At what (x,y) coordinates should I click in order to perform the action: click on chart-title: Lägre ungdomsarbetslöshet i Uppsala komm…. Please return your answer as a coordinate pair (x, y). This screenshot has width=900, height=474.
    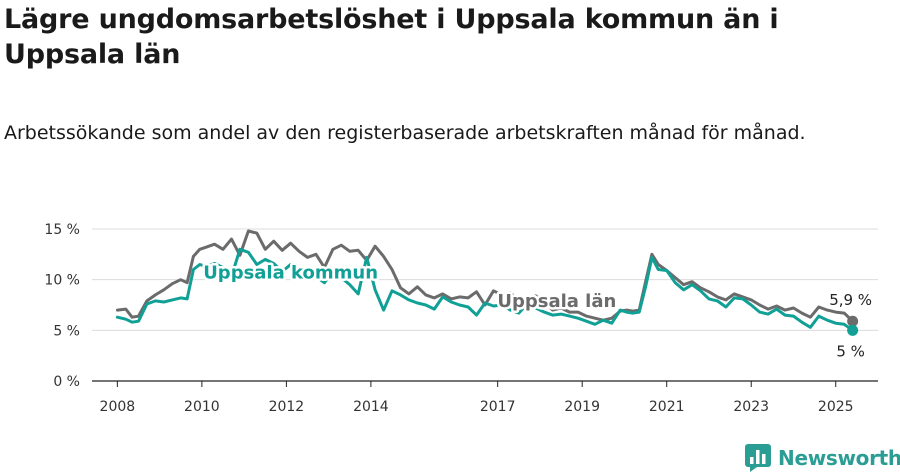
    Looking at the image, I should click on (391, 37).